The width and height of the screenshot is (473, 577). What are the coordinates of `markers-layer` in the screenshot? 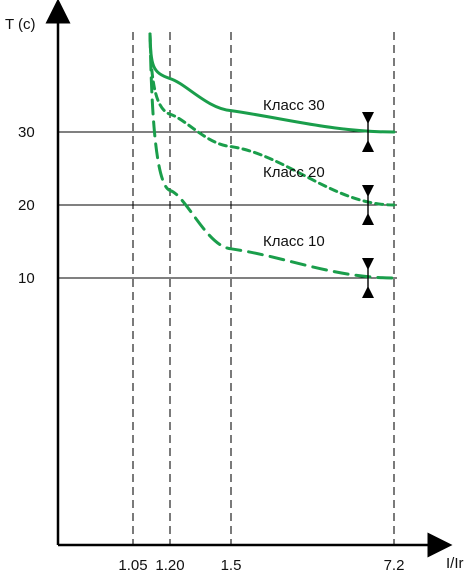 It's located at (368, 205).